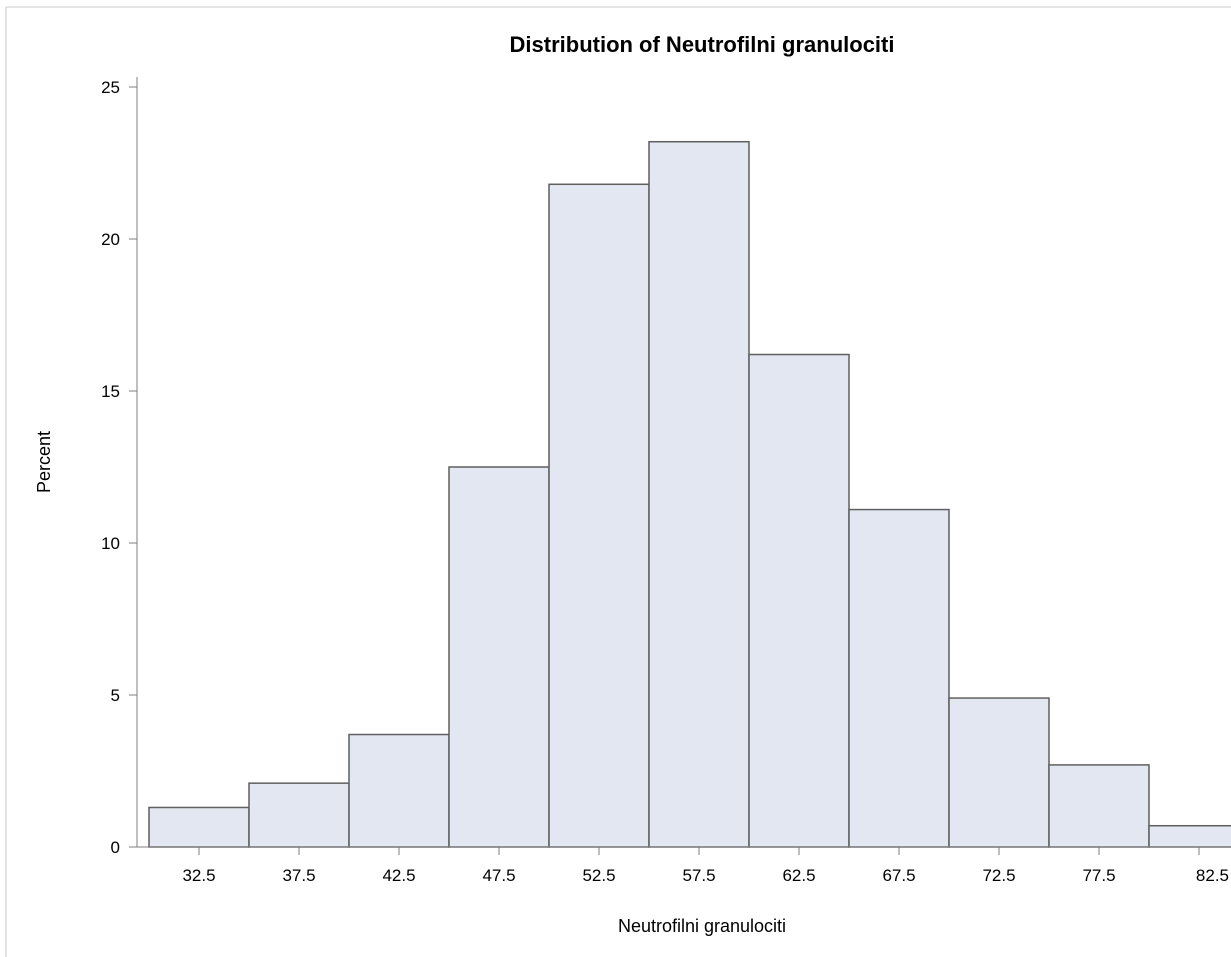  What do you see at coordinates (44, 462) in the screenshot?
I see `y-axis-label: Percent` at bounding box center [44, 462].